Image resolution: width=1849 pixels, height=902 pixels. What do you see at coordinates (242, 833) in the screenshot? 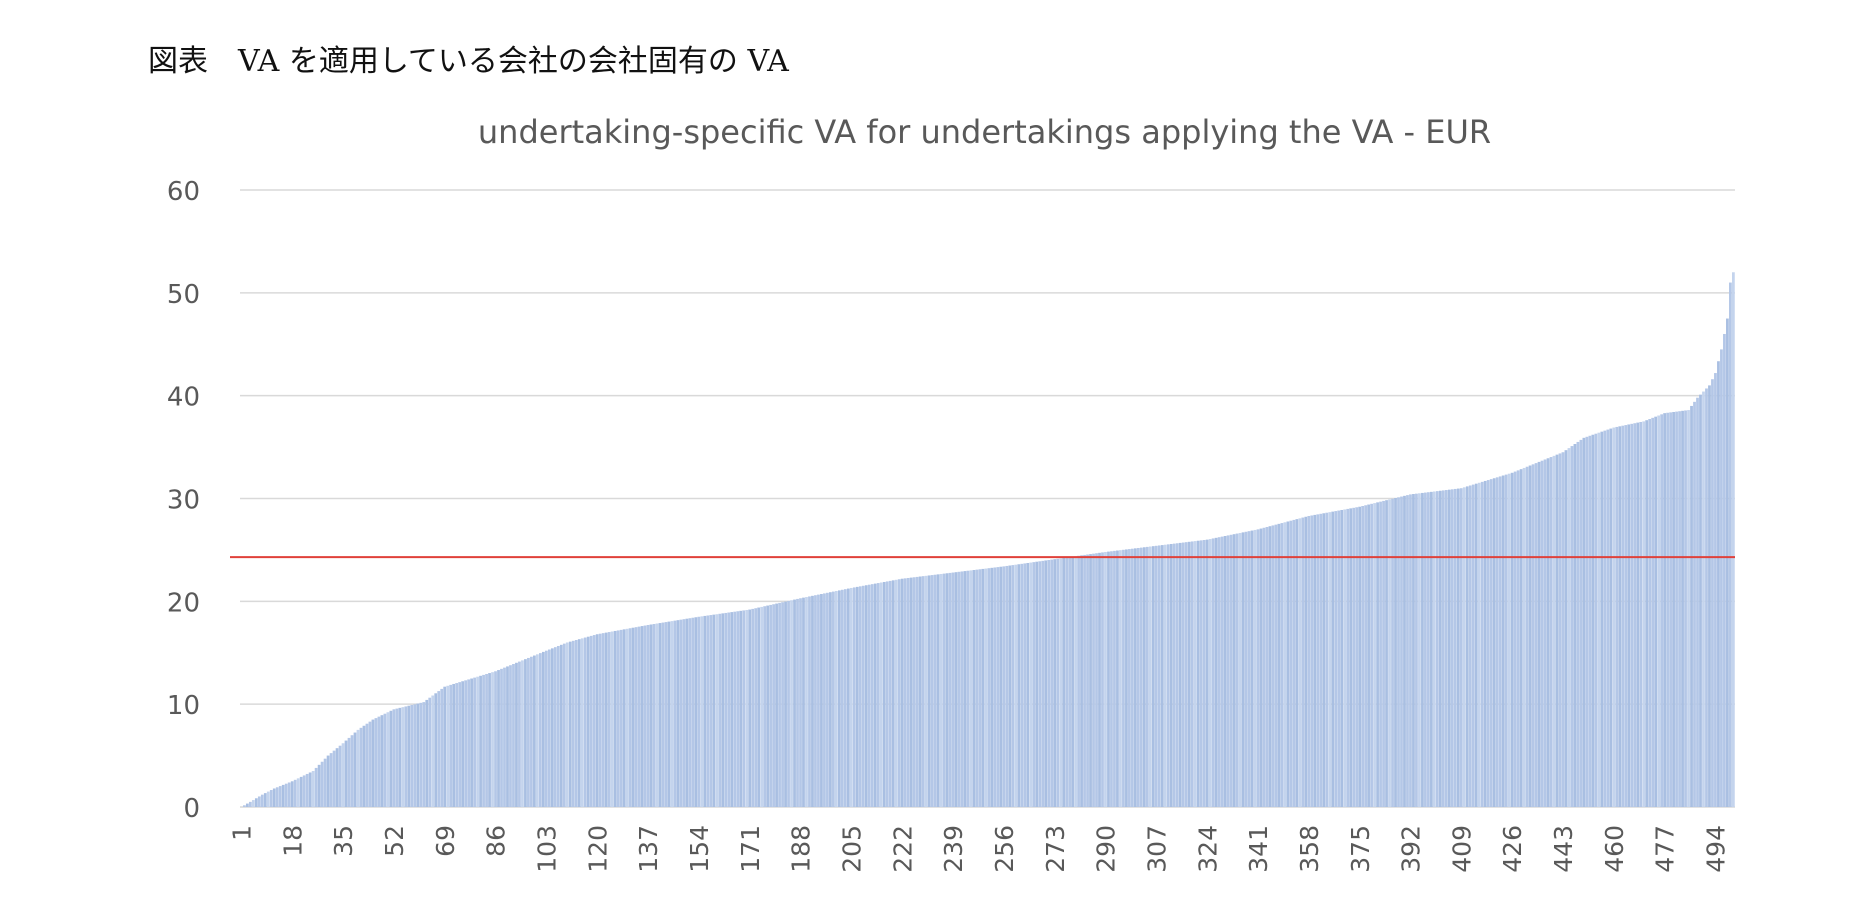
I see `x-tick-label: 1` at bounding box center [242, 833].